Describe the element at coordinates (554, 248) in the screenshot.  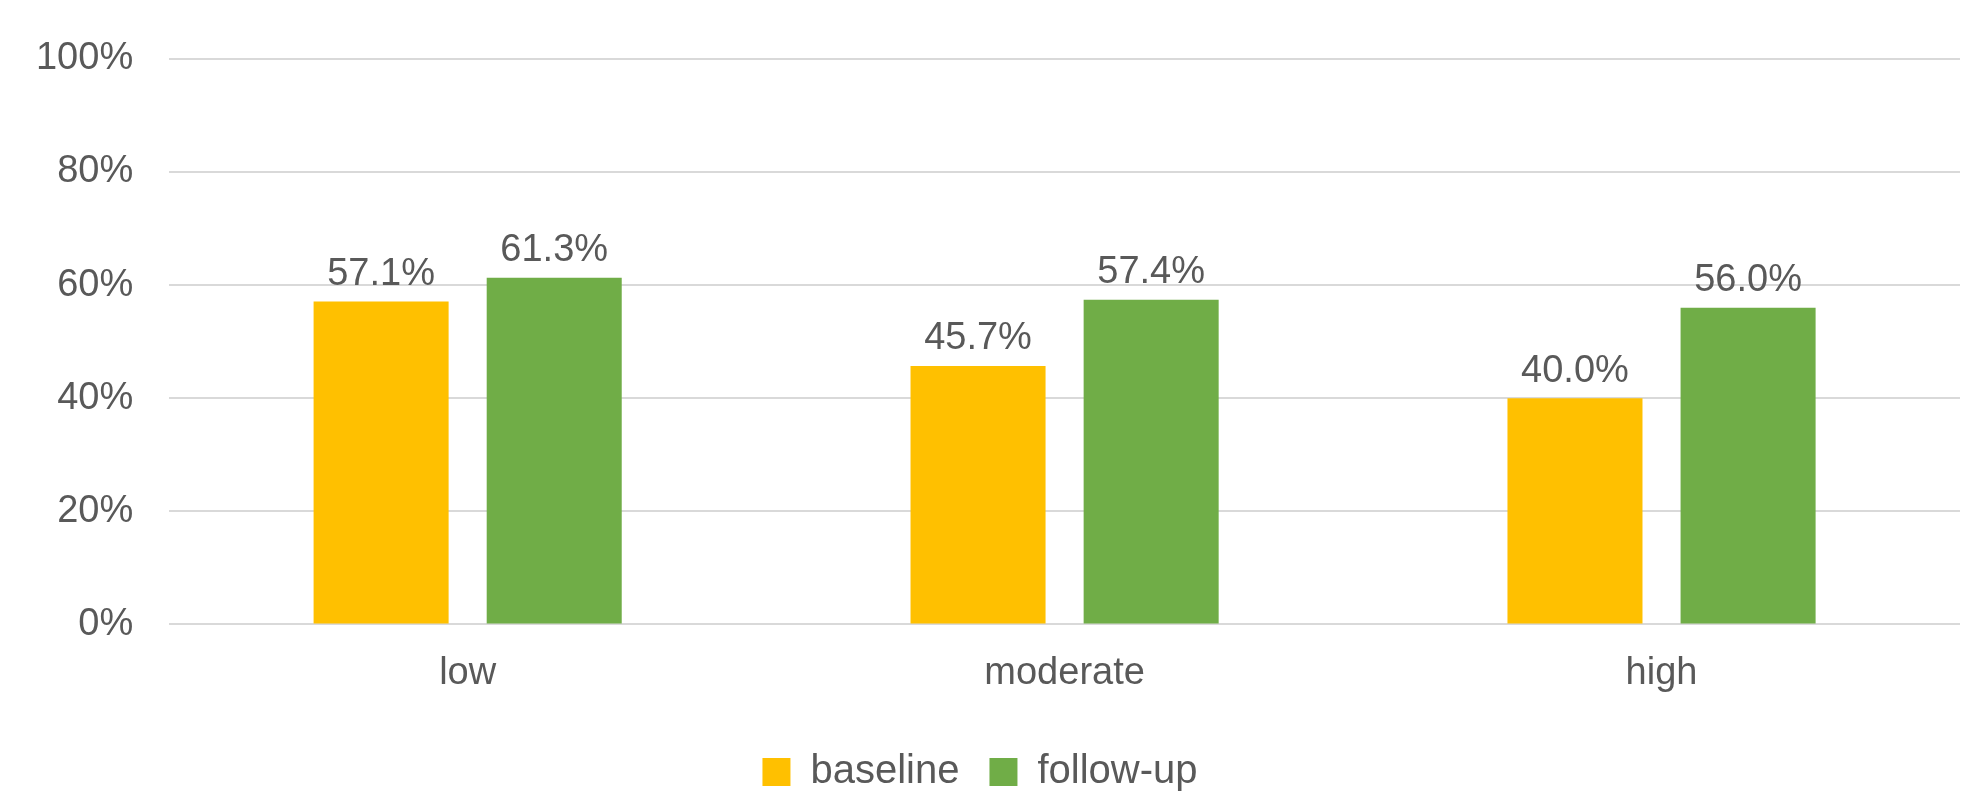
I see `data-label: 61.3%` at that location.